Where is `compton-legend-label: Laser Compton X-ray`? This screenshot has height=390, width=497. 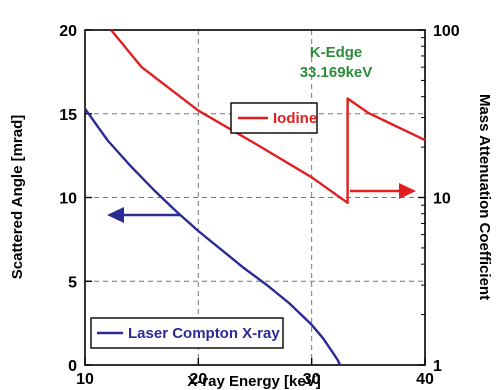
compton-legend-label: Laser Compton X-ray is located at coordinates (204, 333).